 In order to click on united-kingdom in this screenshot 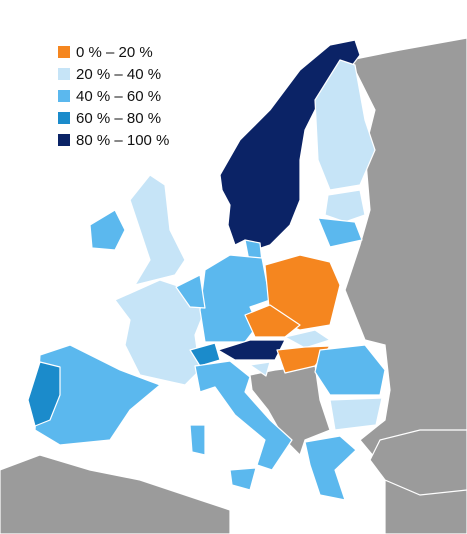, I will do `click(157, 230)`.